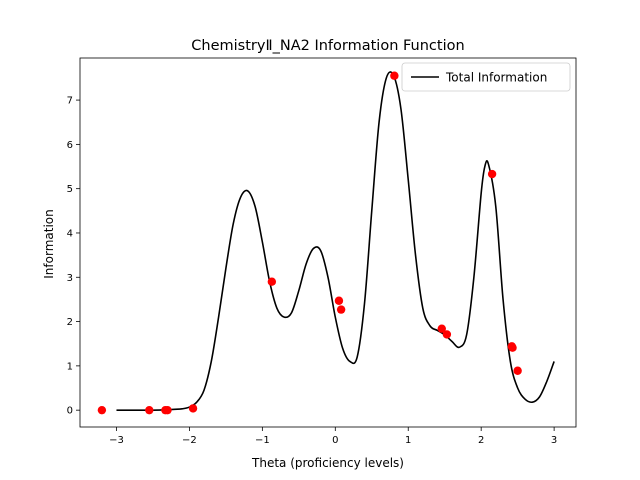 Image resolution: width=640 pixels, height=480 pixels. I want to click on y-tick-label: 2, so click(70, 322).